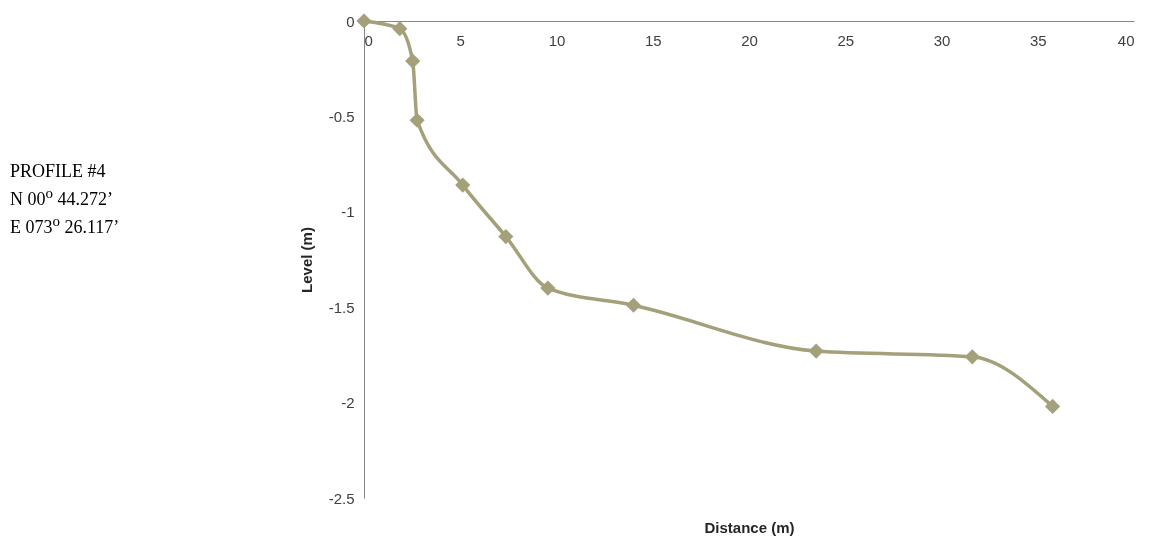  Describe the element at coordinates (460, 40) in the screenshot. I see `x-tick-label: 5` at that location.